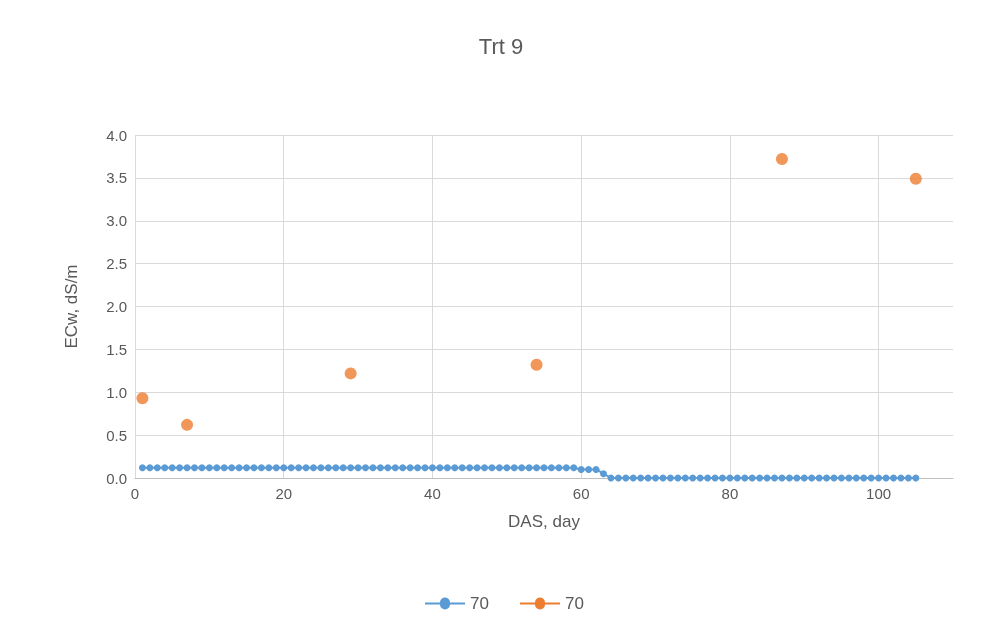 The image size is (1002, 637). What do you see at coordinates (501, 46) in the screenshot?
I see `chart-title: Trt 9` at bounding box center [501, 46].